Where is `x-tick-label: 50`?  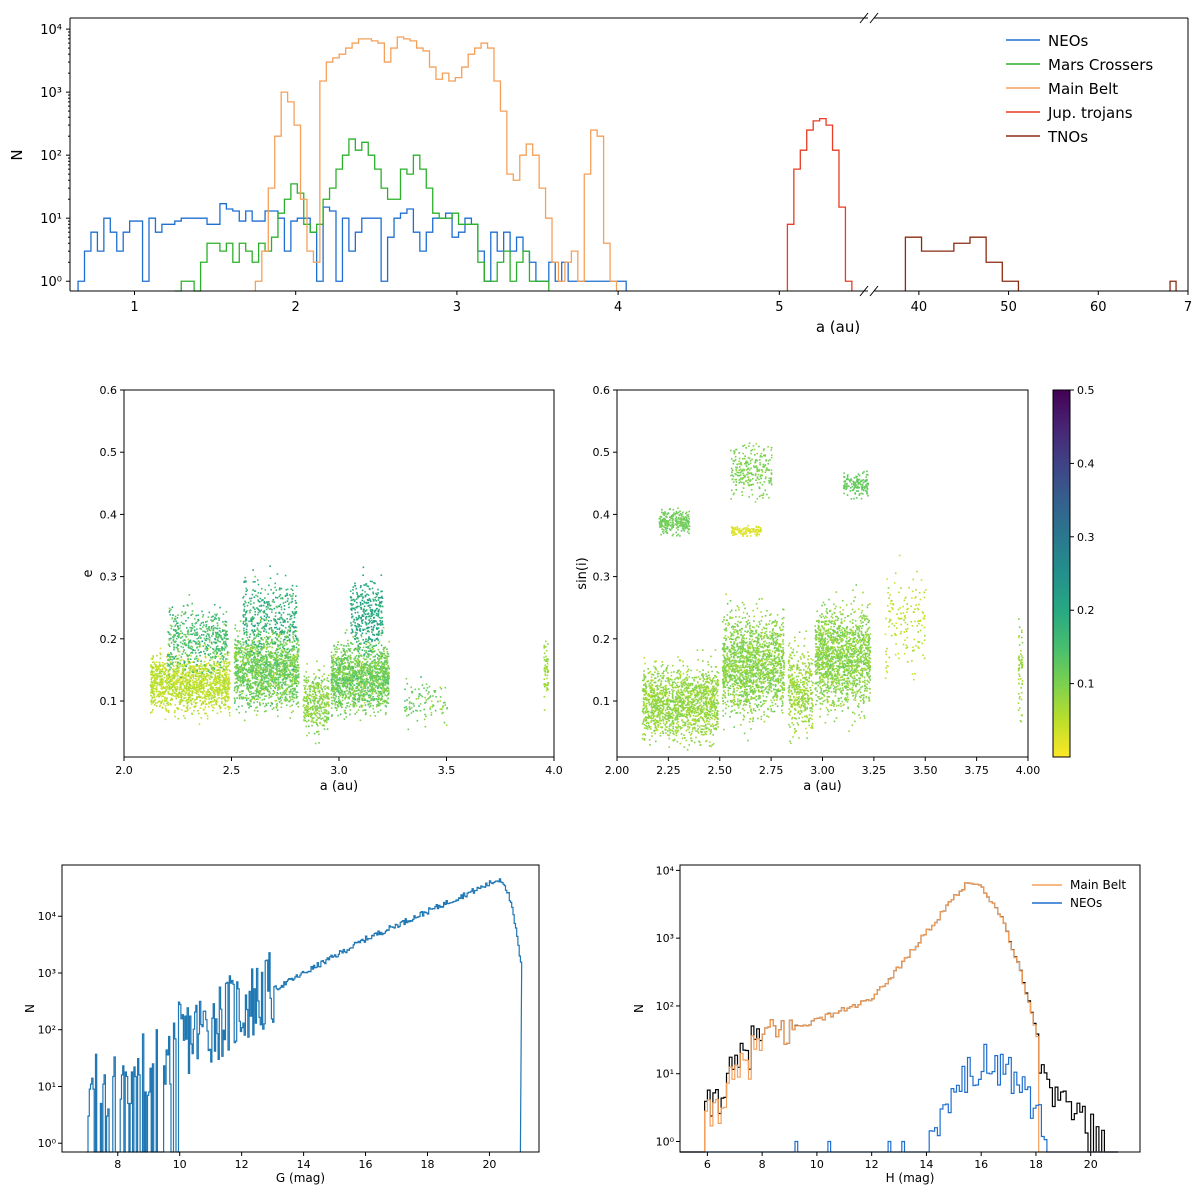 x-tick-label: 50 is located at coordinates (1008, 307).